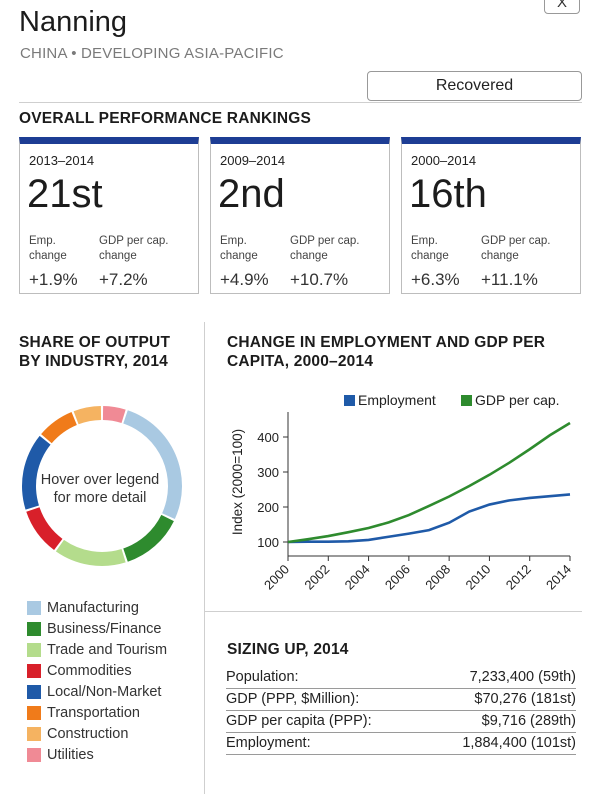 This screenshot has width=599, height=794. I want to click on chart-legend-label-gdp-per-cap: GDP per cap., so click(517, 400).